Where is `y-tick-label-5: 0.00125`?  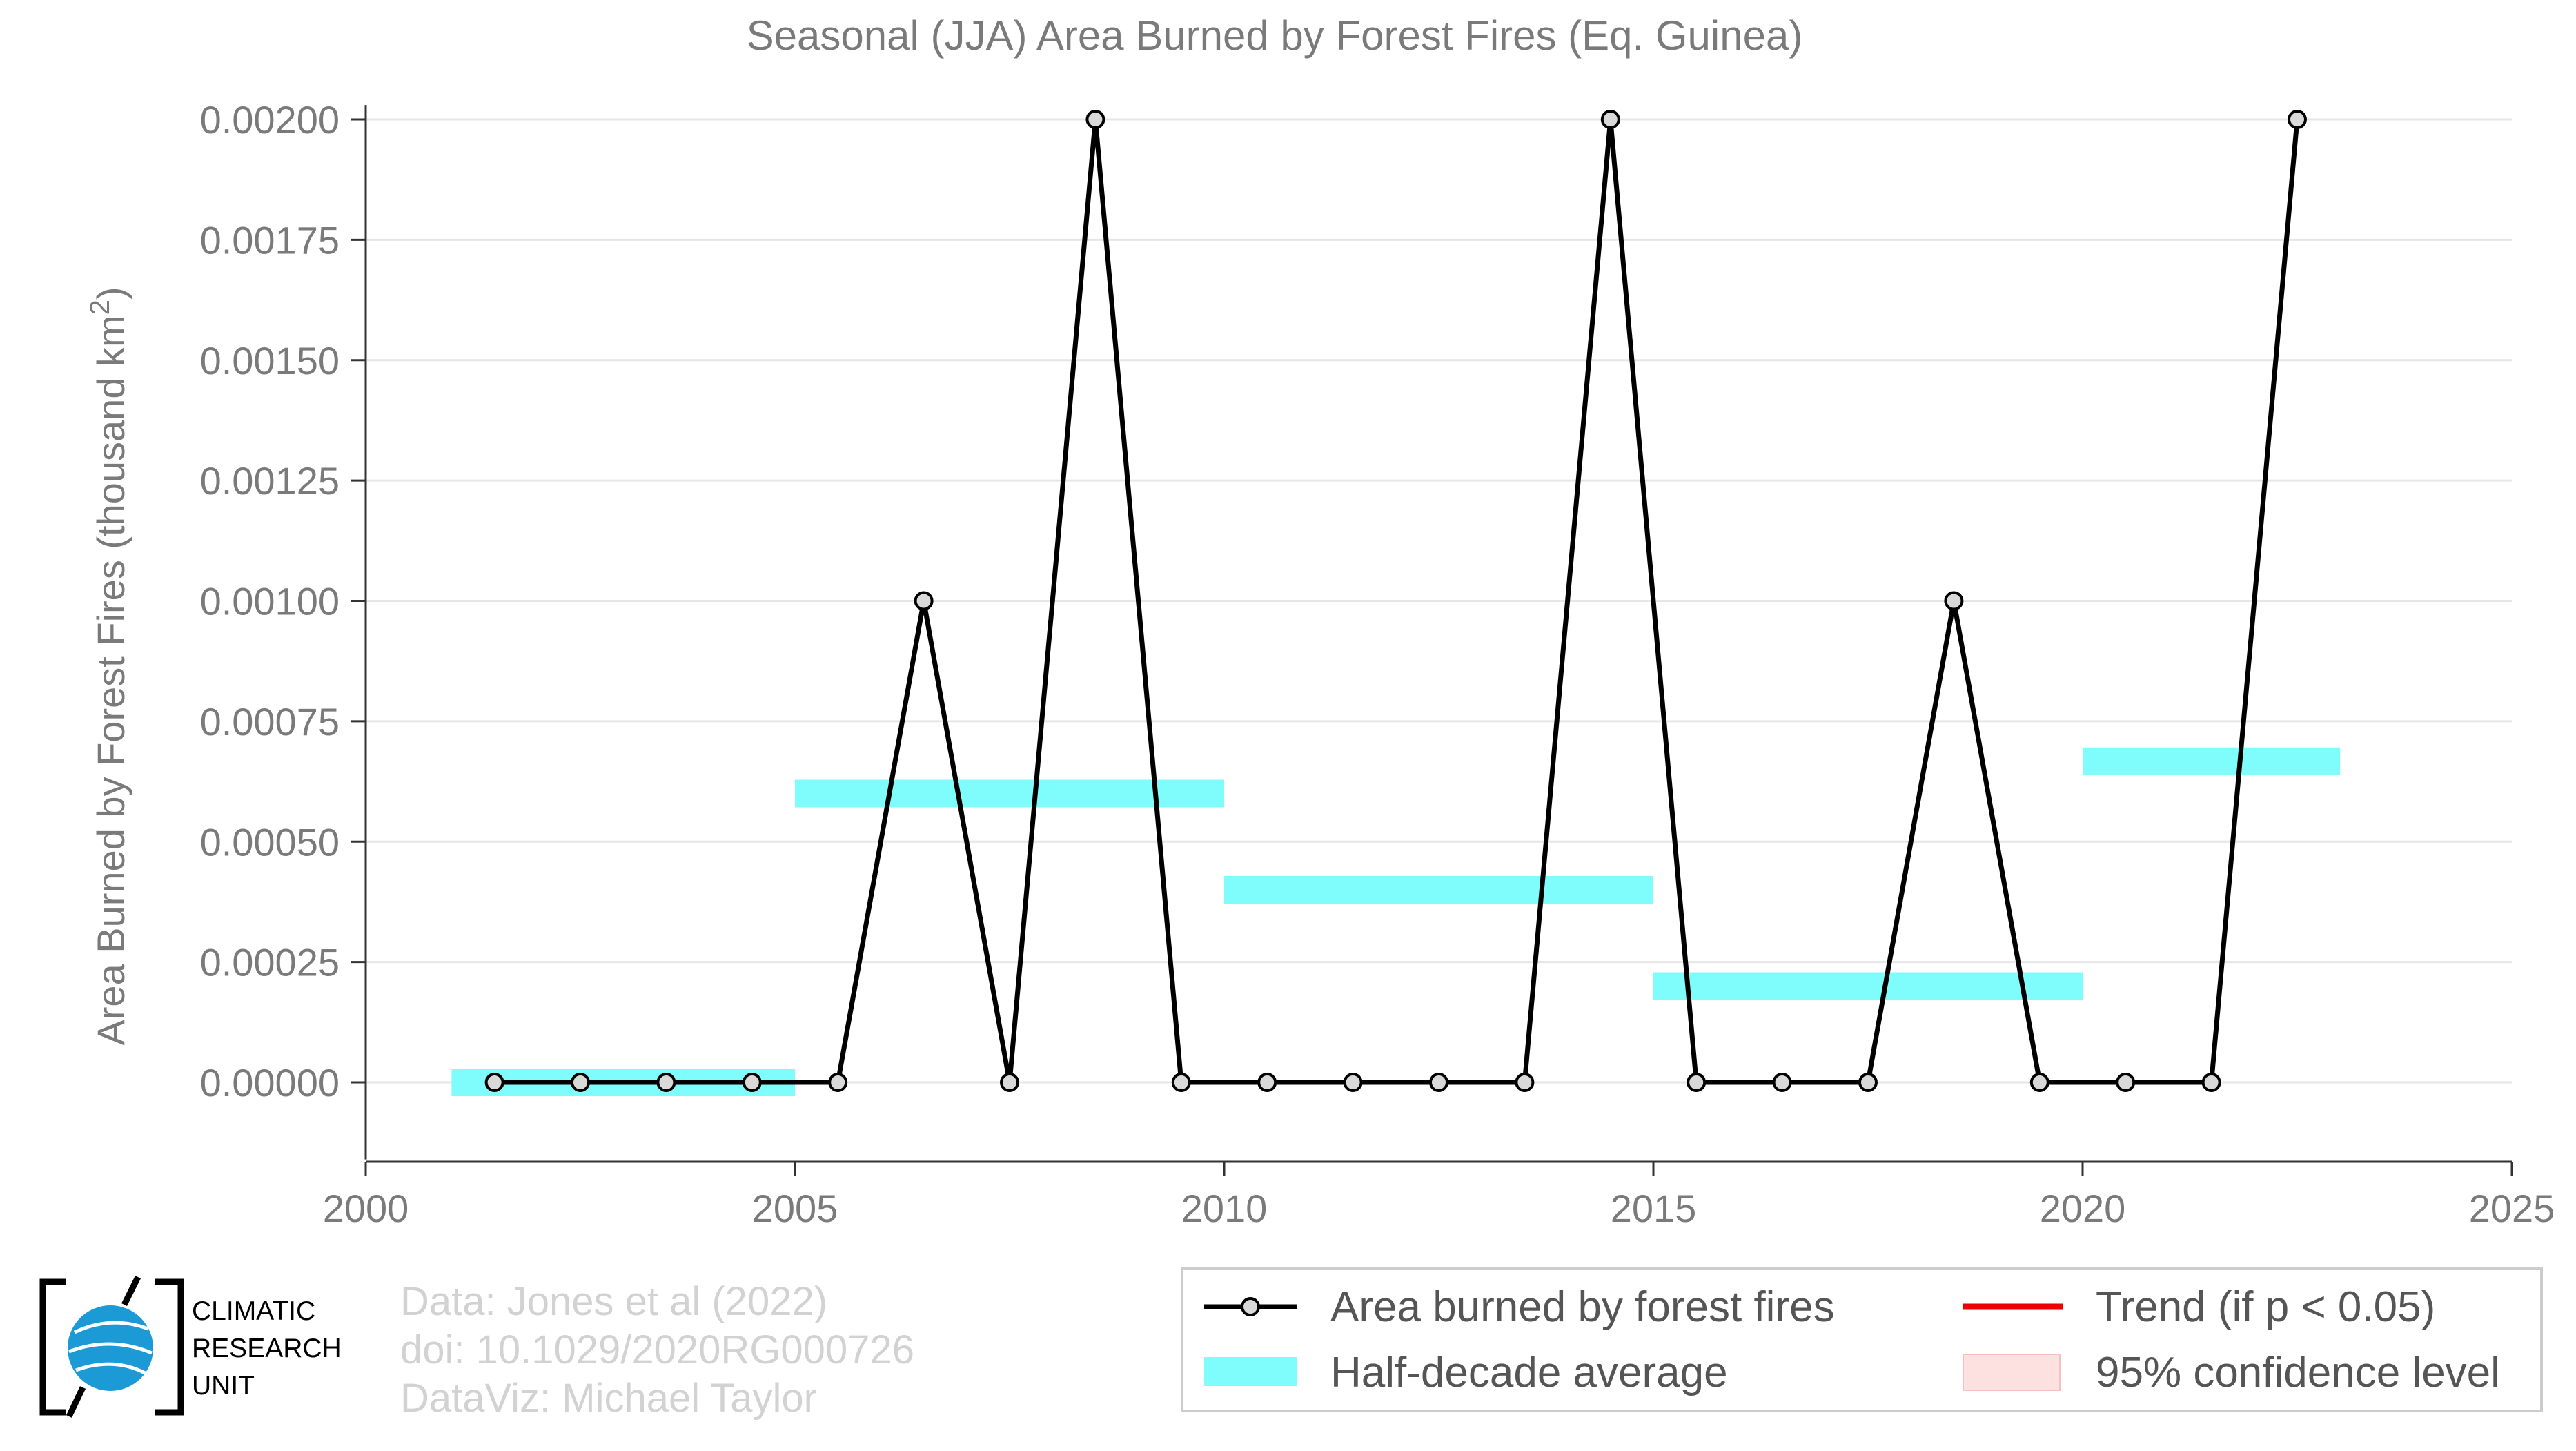
y-tick-label-5: 0.00125 is located at coordinates (270, 481).